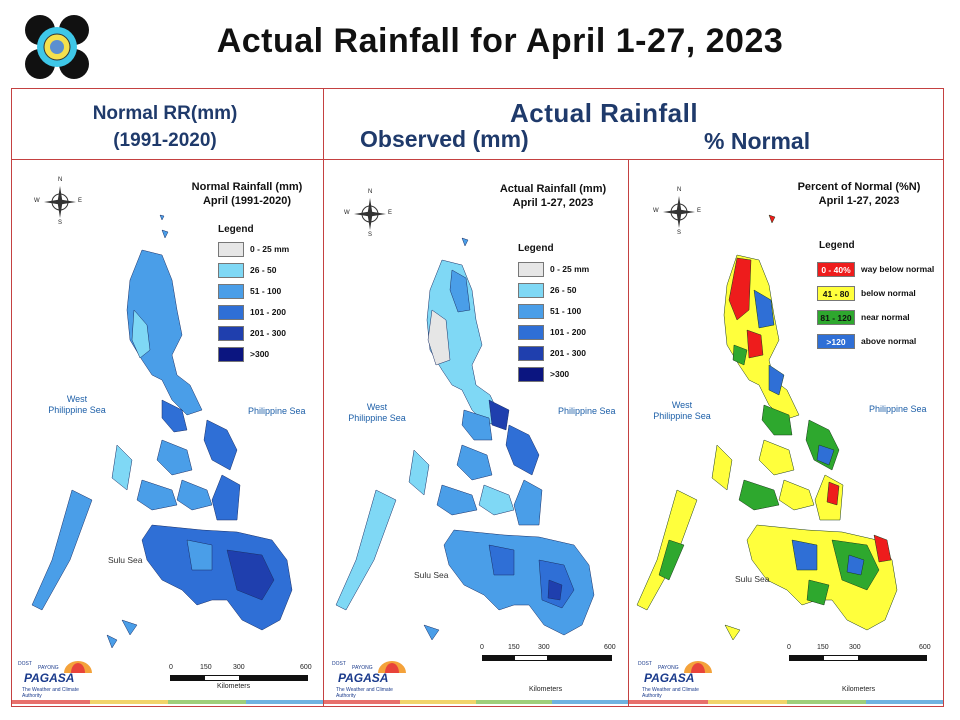 This screenshot has width=960, height=720. What do you see at coordinates (836, 341) in the screenshot?
I see `legend-range: >120` at bounding box center [836, 341].